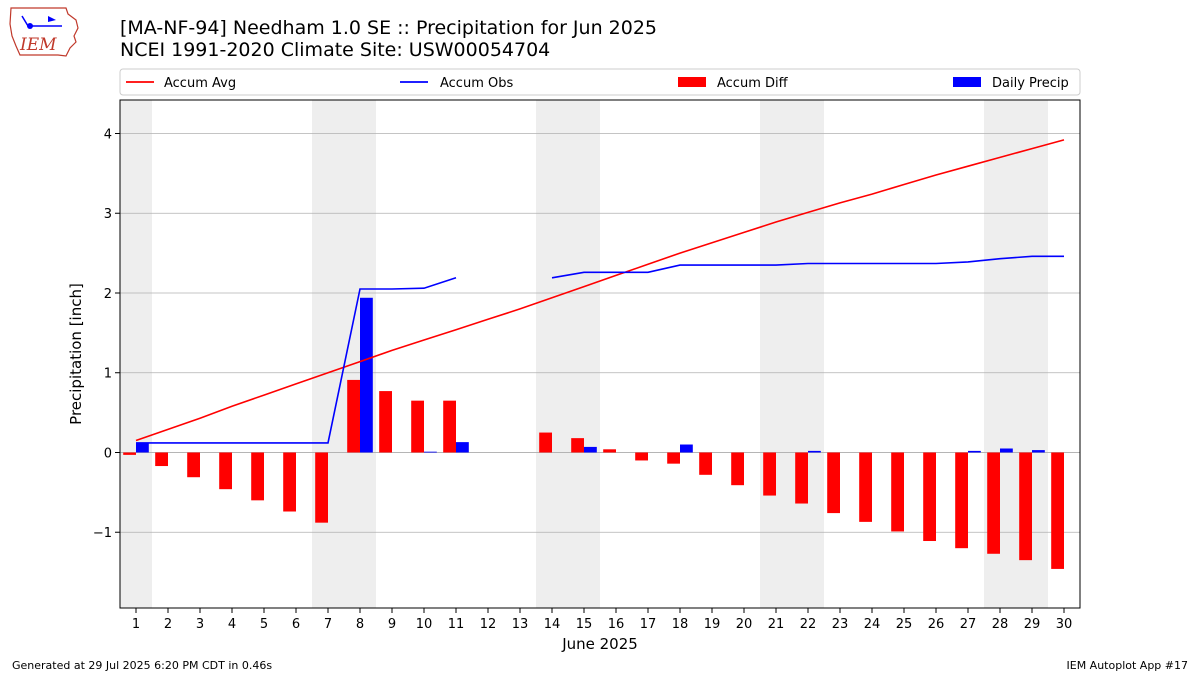  Describe the element at coordinates (296, 624) in the screenshot. I see `x-tick-label: 6` at that location.